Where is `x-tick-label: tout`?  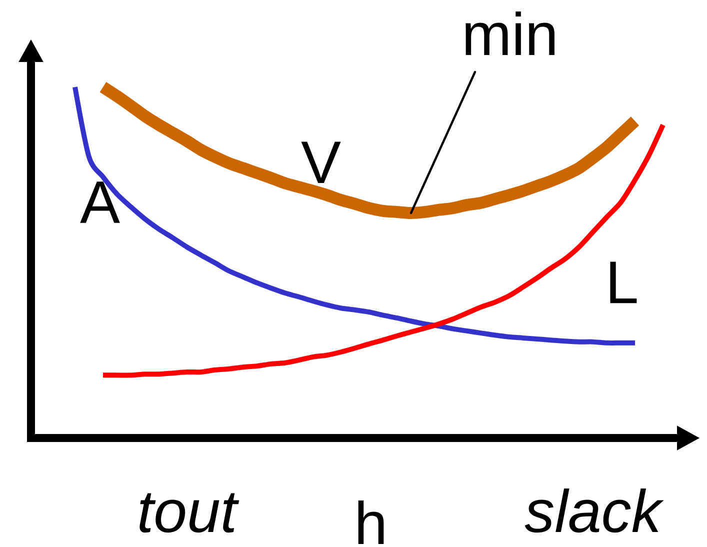 x-tick-label: tout is located at coordinates (190, 513).